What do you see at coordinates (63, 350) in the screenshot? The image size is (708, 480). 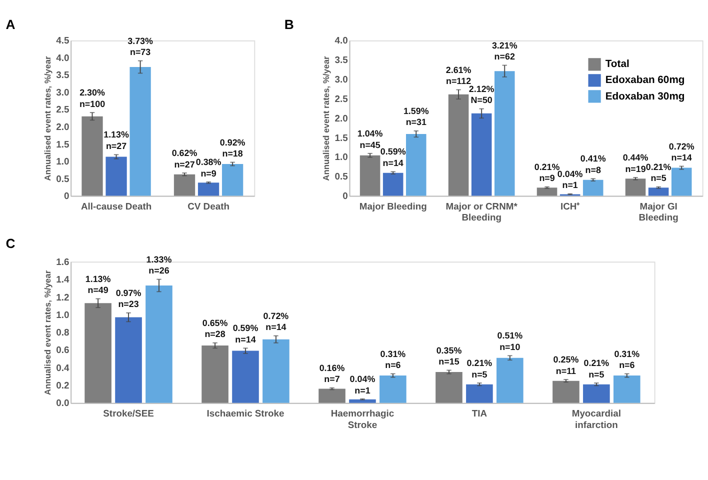 I see `y-tick-label: 0.6` at bounding box center [63, 350].